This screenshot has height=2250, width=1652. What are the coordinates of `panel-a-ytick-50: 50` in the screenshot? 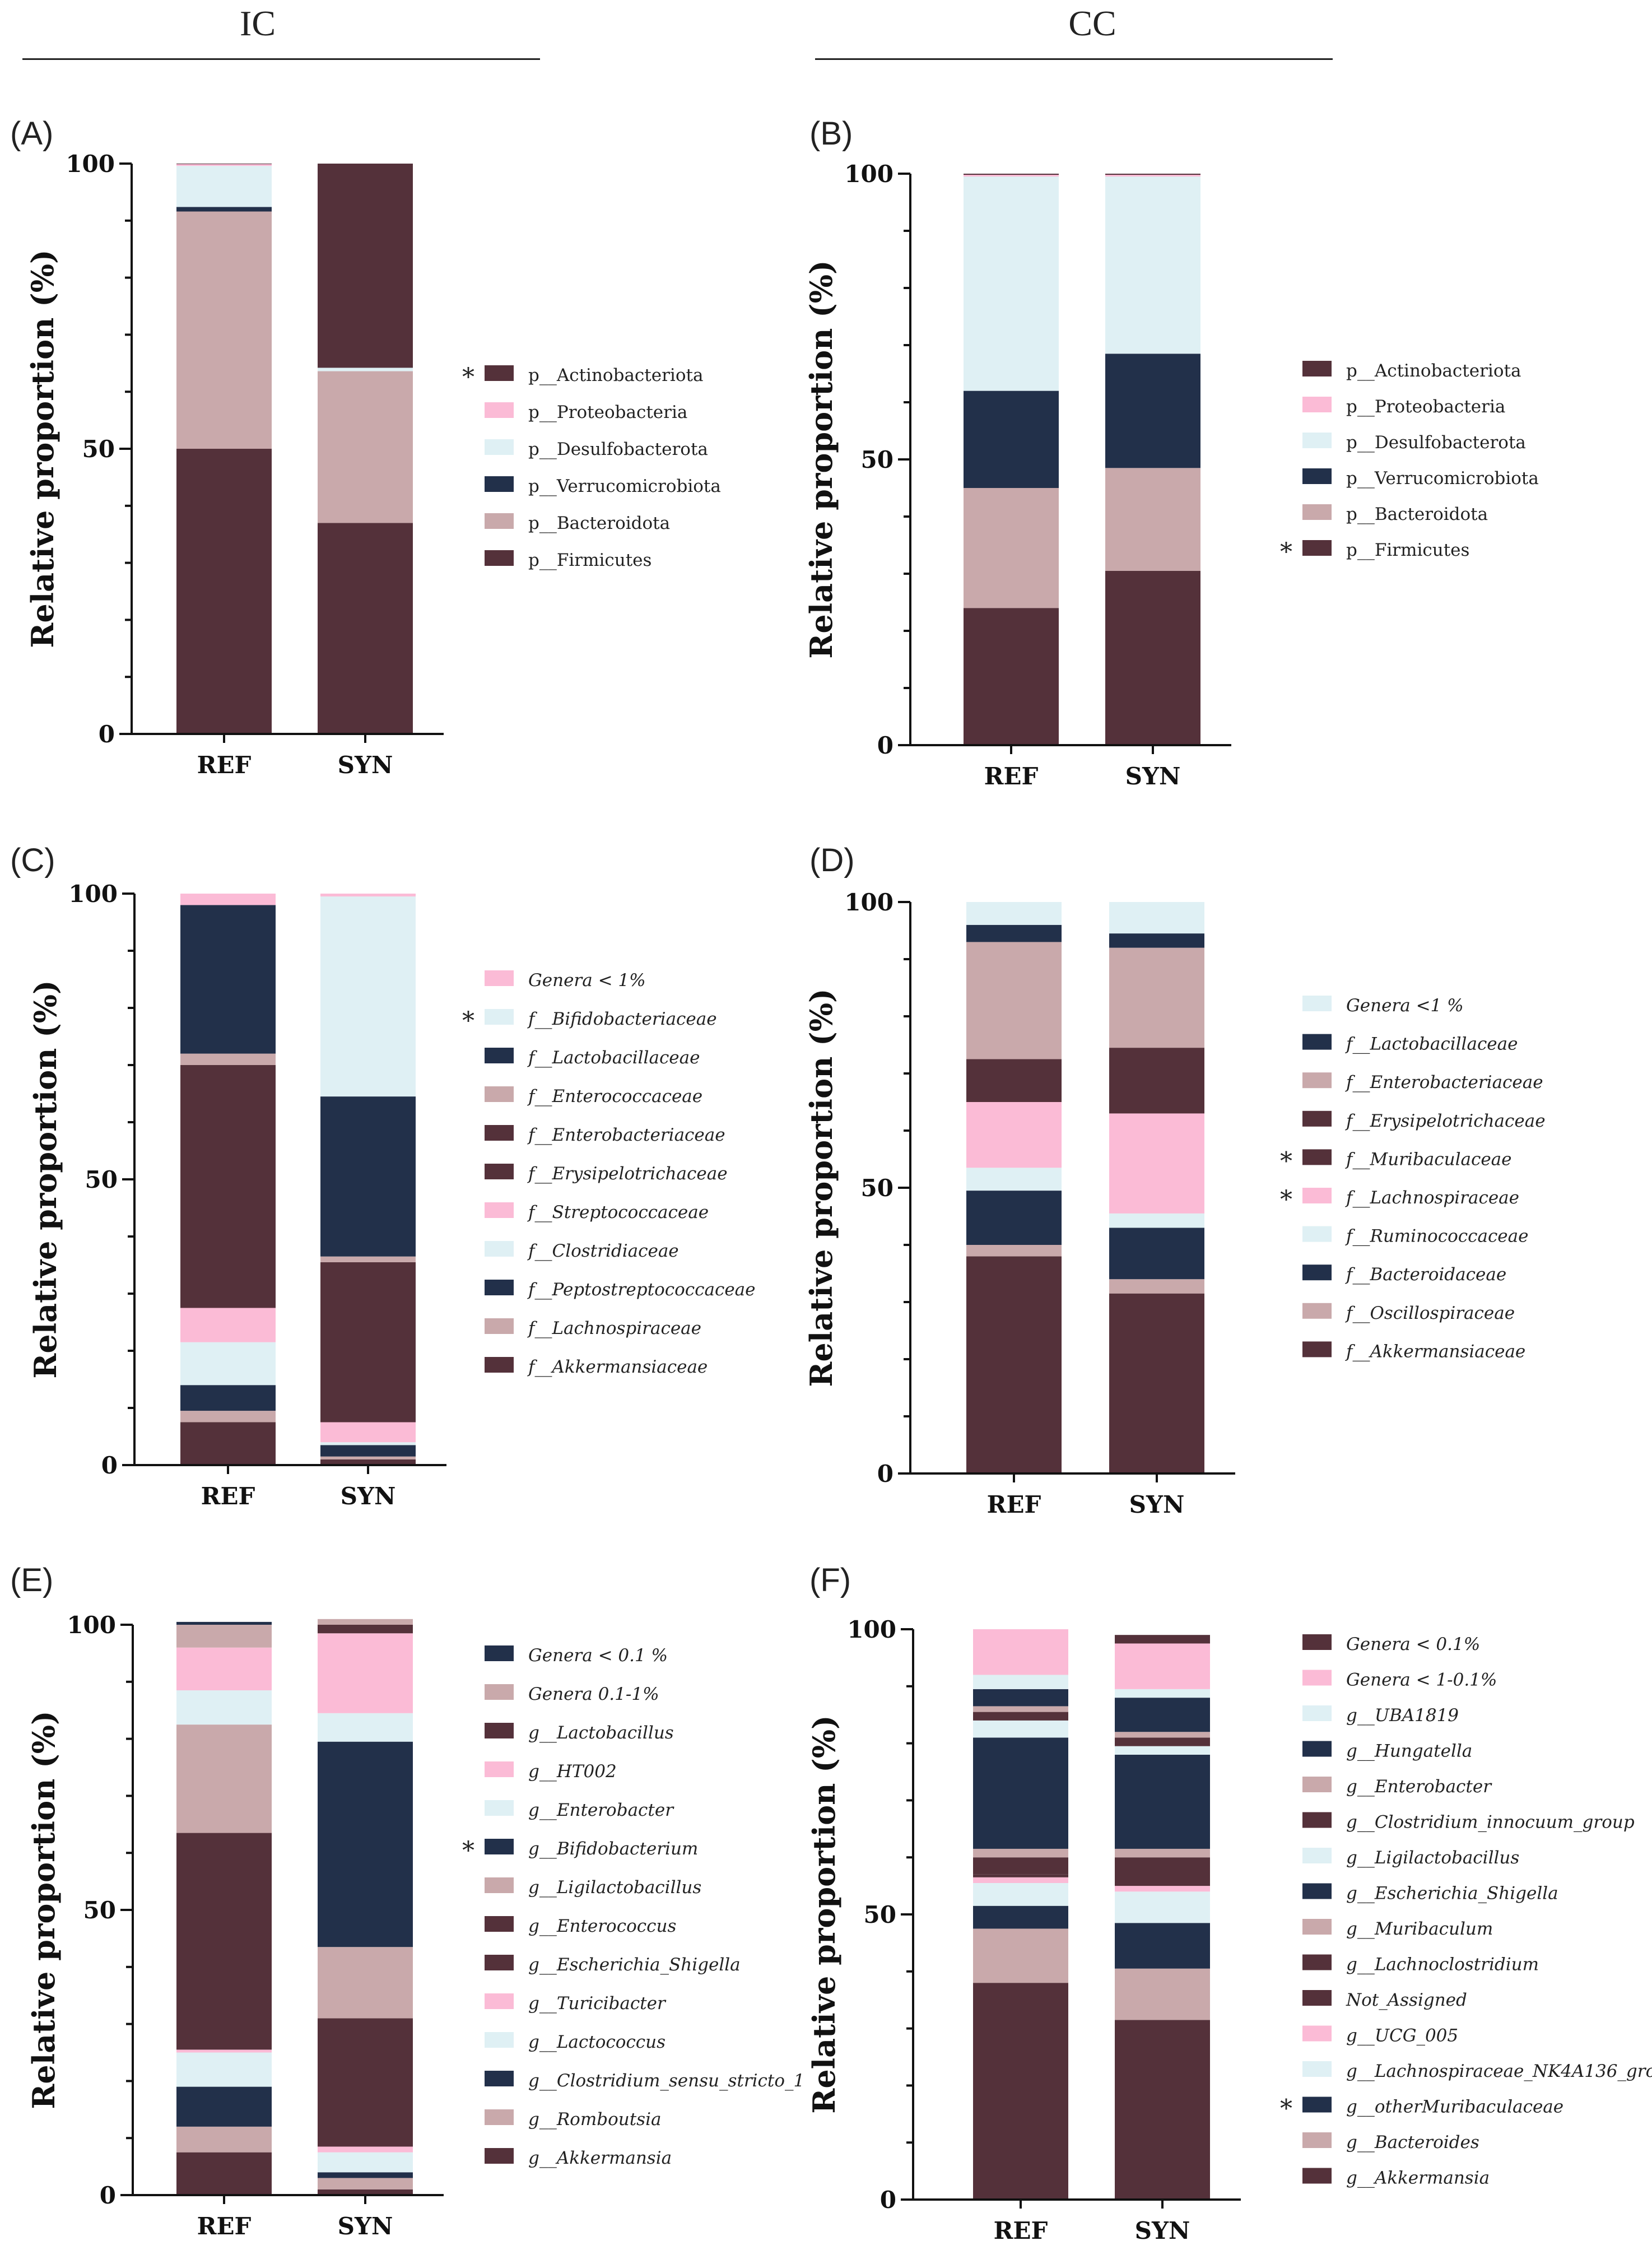 It's located at (99, 449).